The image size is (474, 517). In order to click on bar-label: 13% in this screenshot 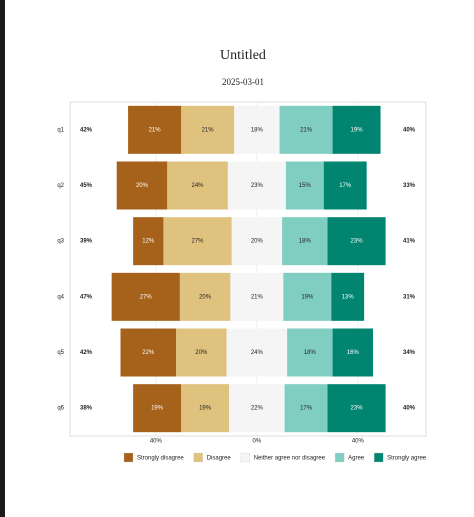, I will do `click(348, 297)`.